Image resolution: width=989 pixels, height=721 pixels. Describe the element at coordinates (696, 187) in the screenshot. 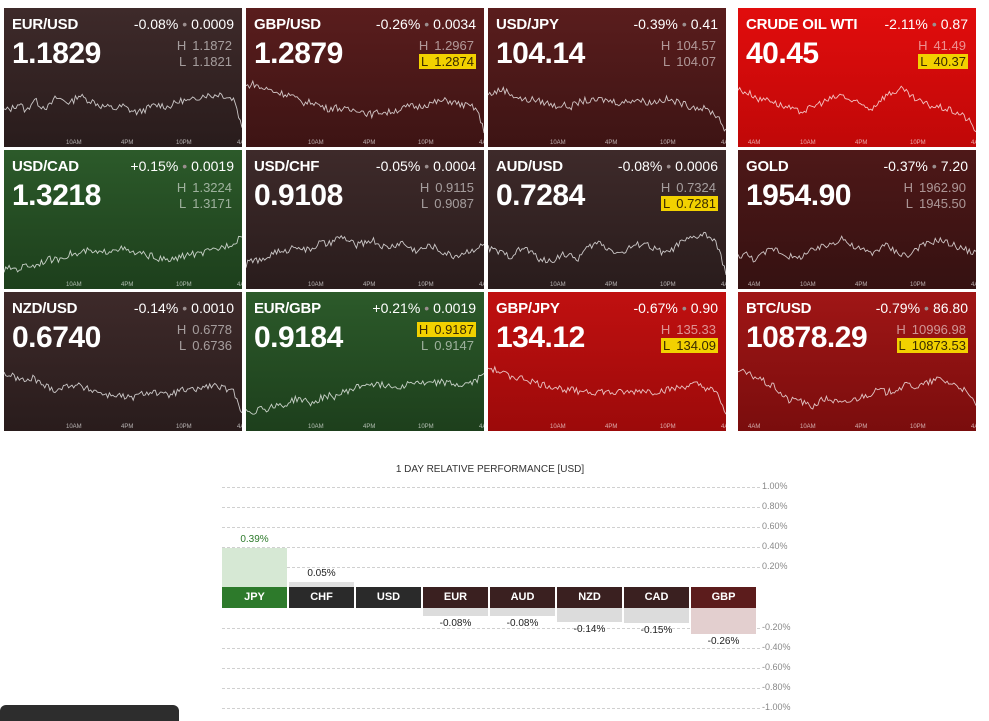

I see `high-value: 0.7324` at that location.